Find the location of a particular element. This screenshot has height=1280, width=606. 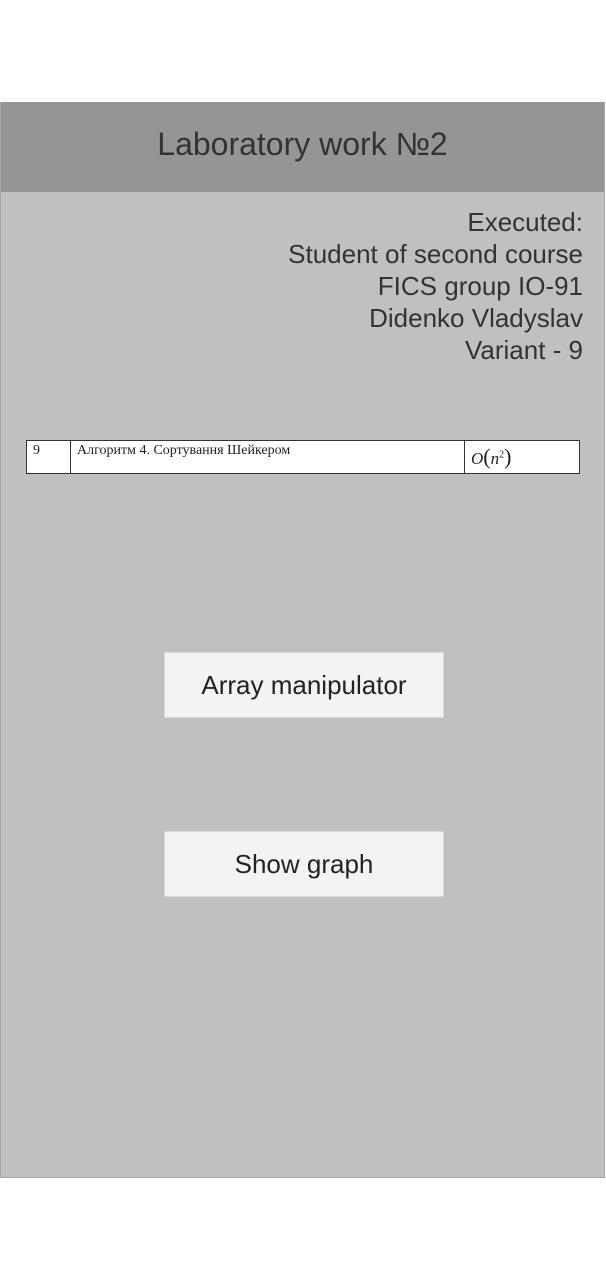

executed-label: Executed: is located at coordinates (525, 222).